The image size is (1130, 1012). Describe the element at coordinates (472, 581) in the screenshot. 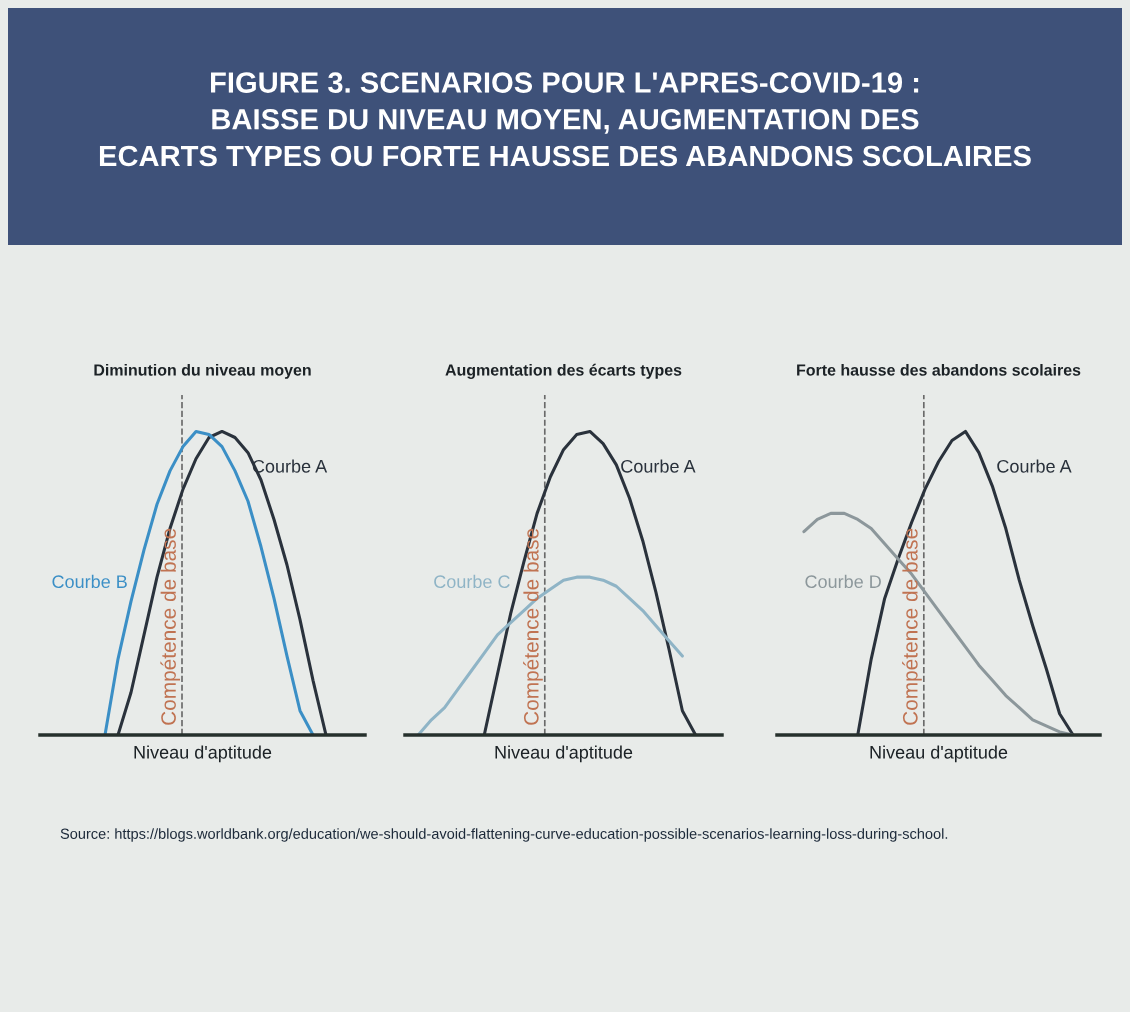

I see `series-label: Courbe C` at that location.